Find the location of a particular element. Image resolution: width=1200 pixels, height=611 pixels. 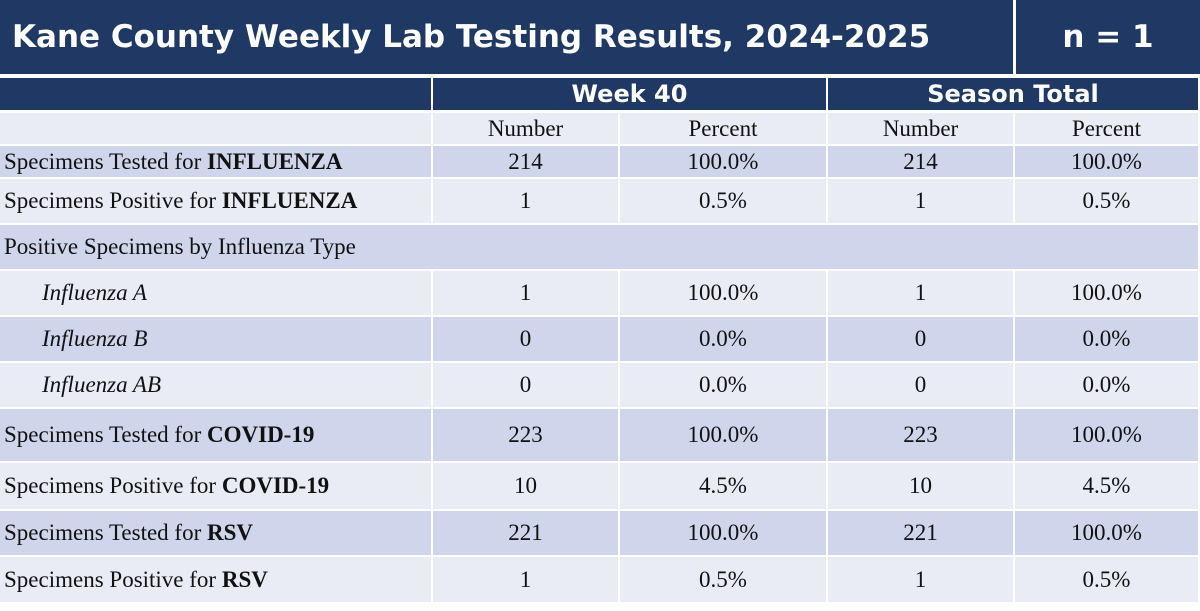

row-label: Influenza AB is located at coordinates (215, 385).